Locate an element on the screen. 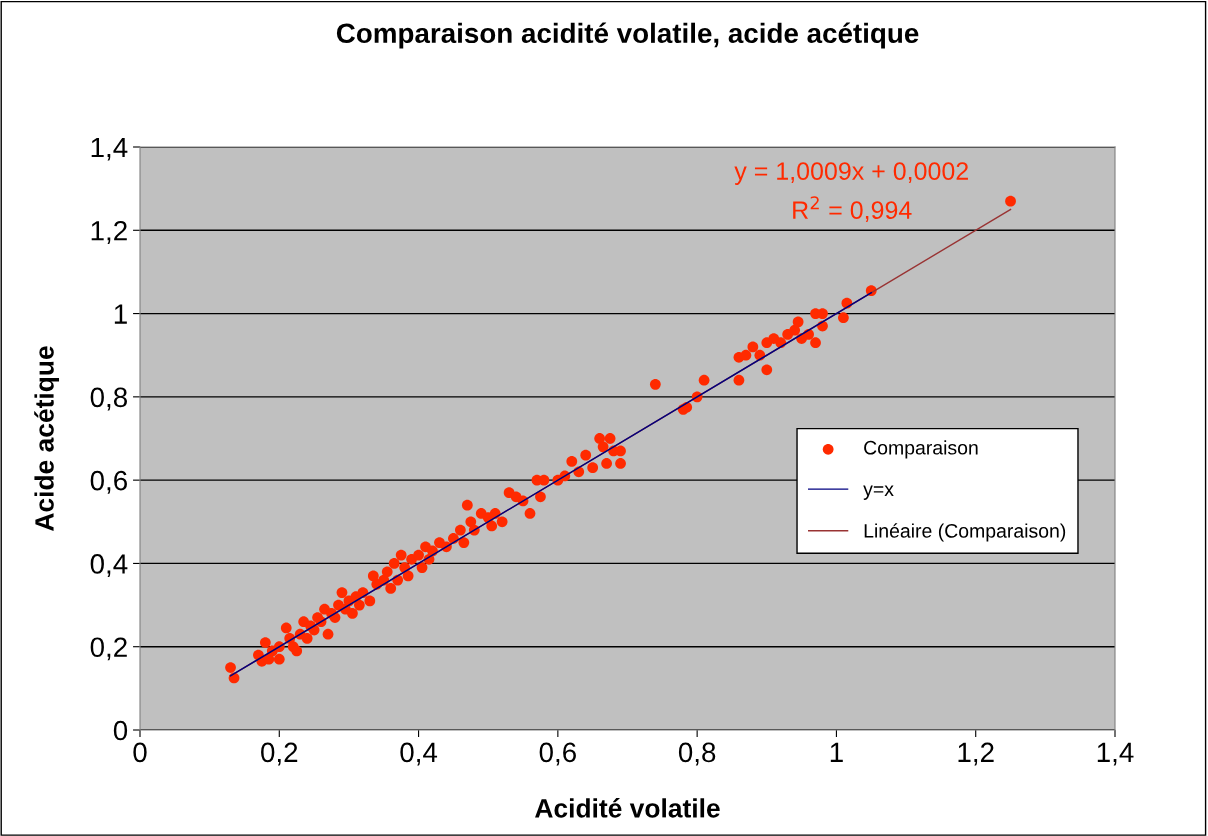 The image size is (1208, 836). annotation: R$^{2}$ = 0,994 is located at coordinates (852, 209).